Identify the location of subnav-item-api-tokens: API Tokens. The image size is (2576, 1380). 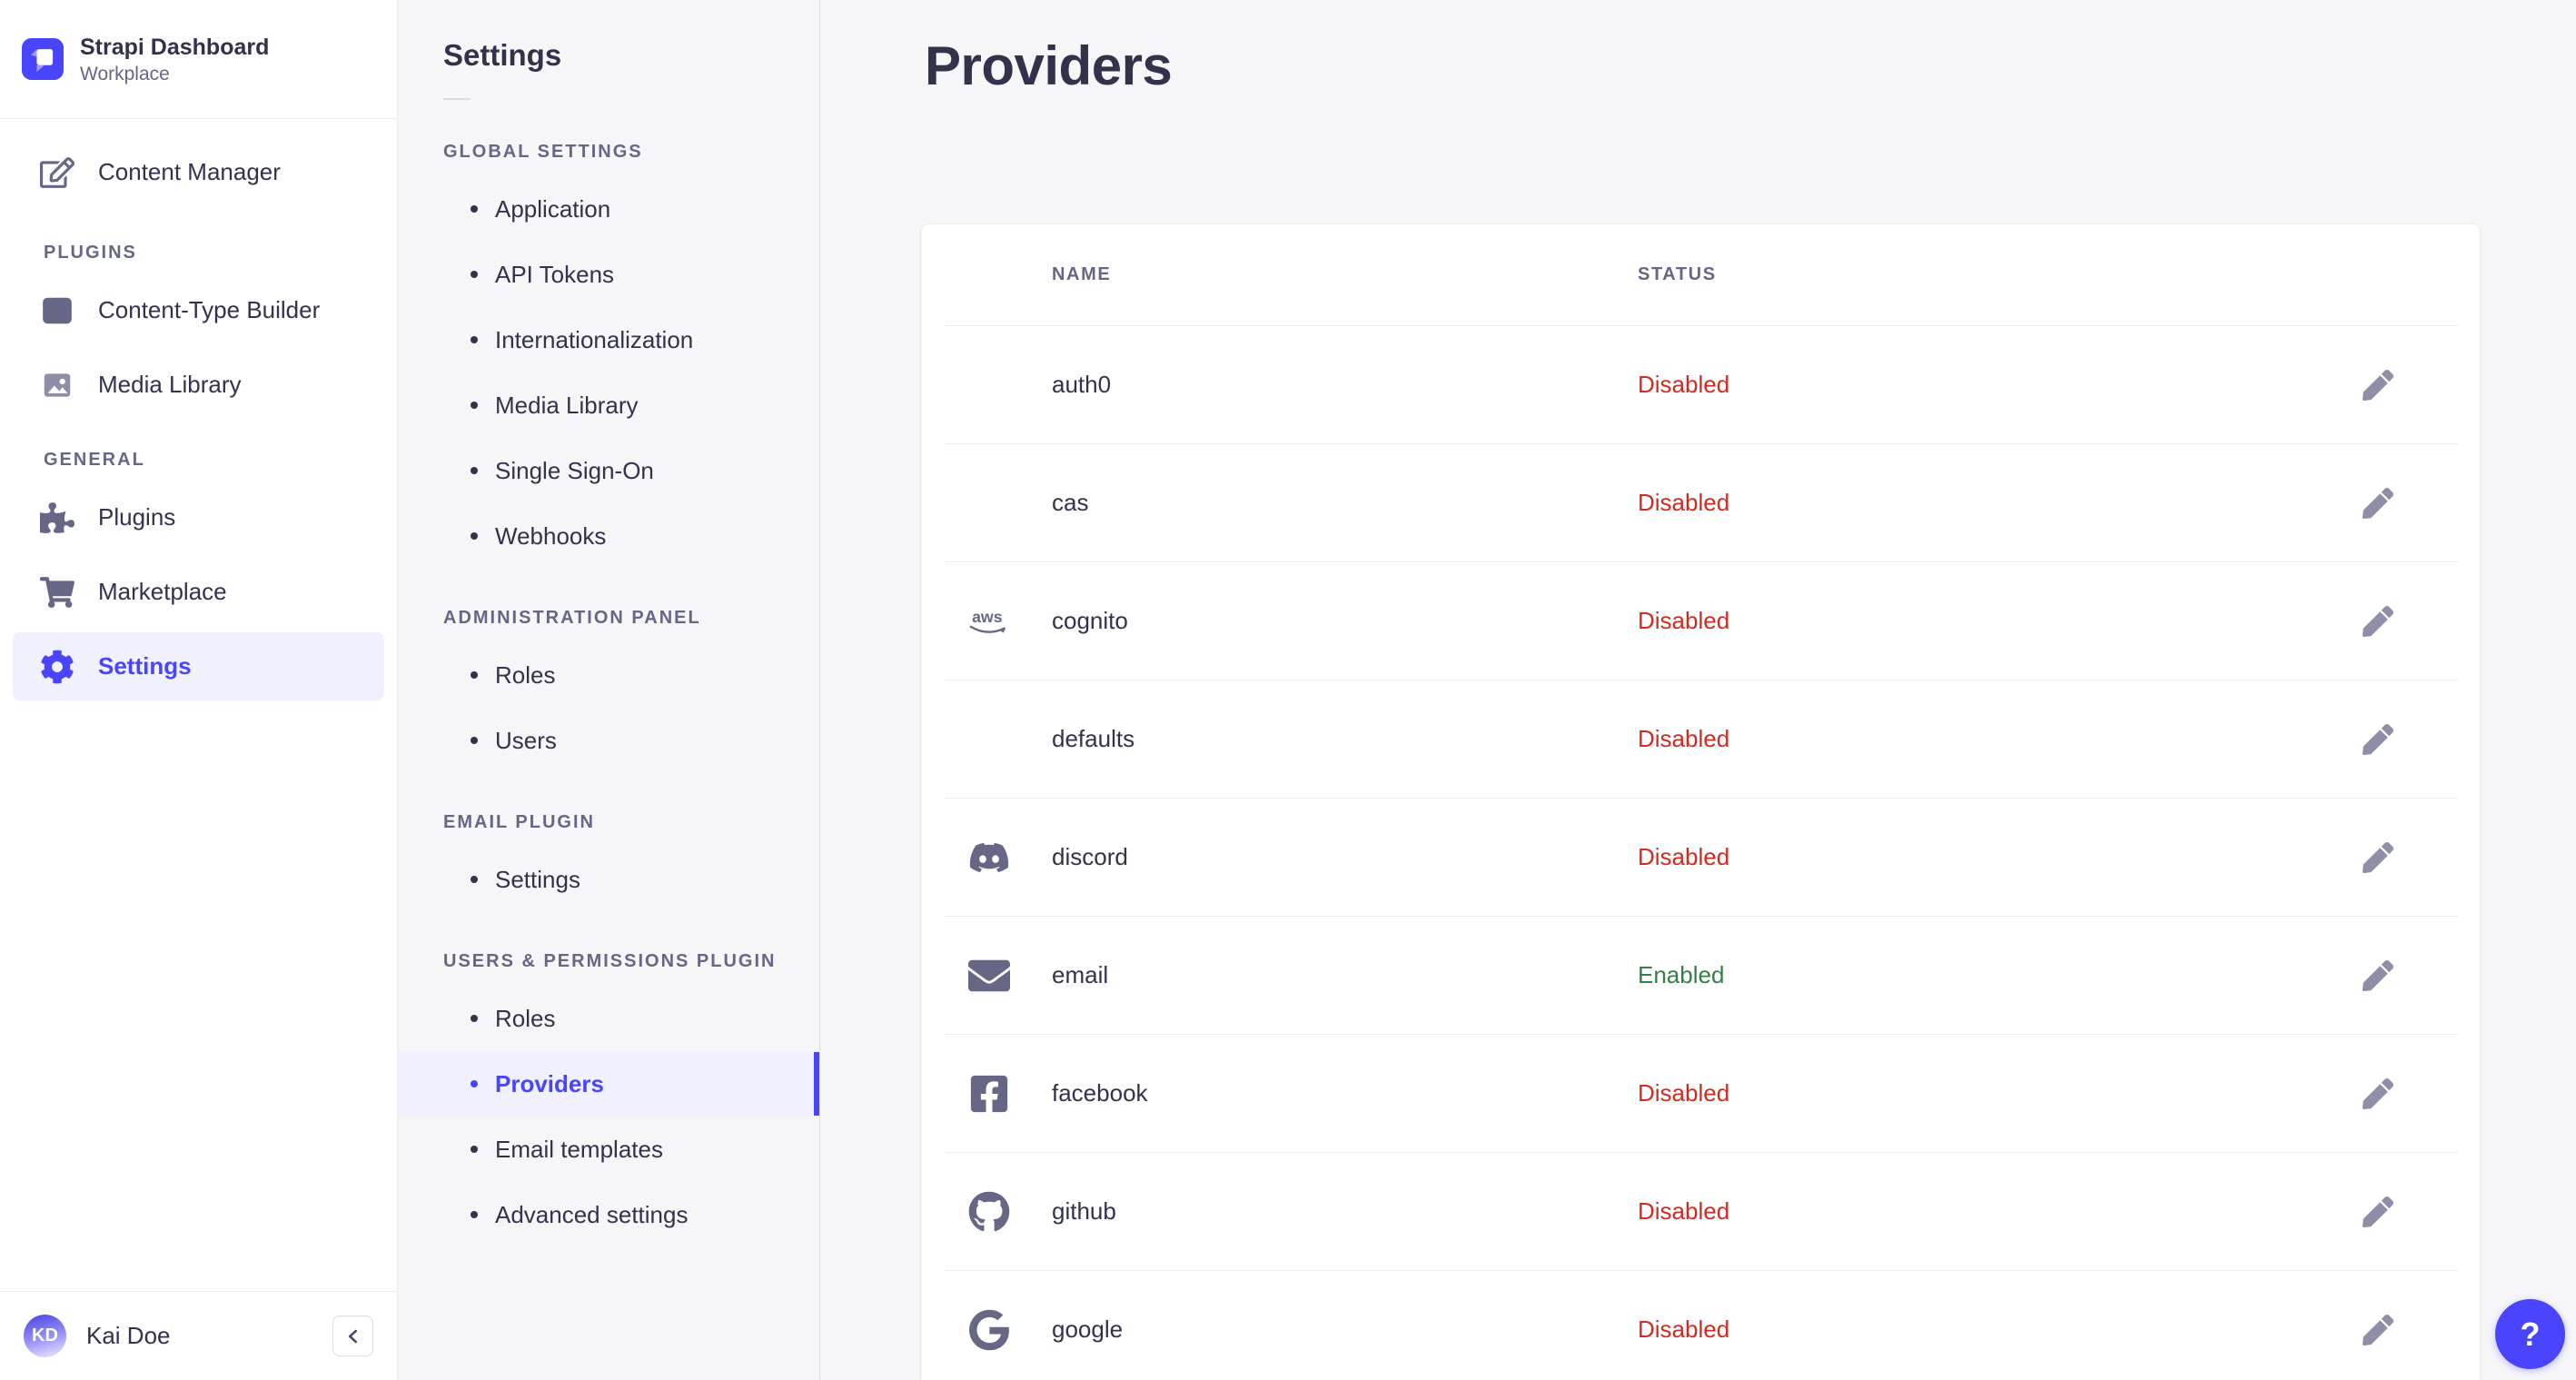
(608, 274).